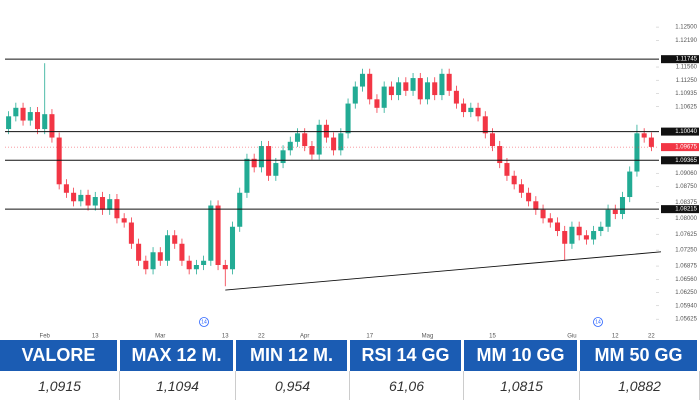  Describe the element at coordinates (369, 337) in the screenshot. I see `x-tick-label: 17` at that location.